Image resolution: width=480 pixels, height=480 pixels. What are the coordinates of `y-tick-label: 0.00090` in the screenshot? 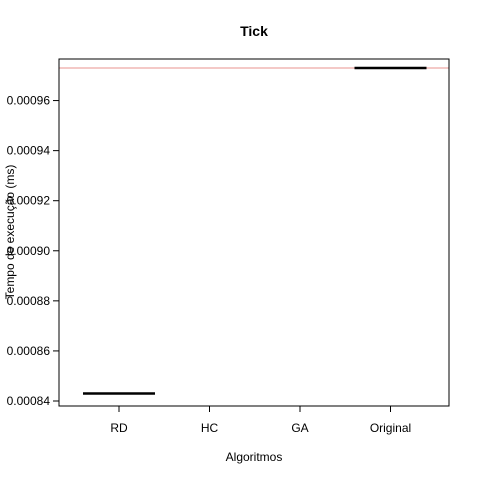 It's located at (29, 251).